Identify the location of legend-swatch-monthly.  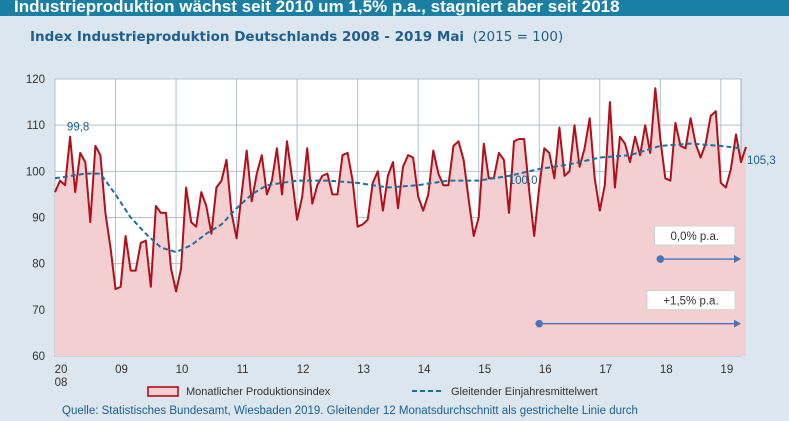
(163, 391).